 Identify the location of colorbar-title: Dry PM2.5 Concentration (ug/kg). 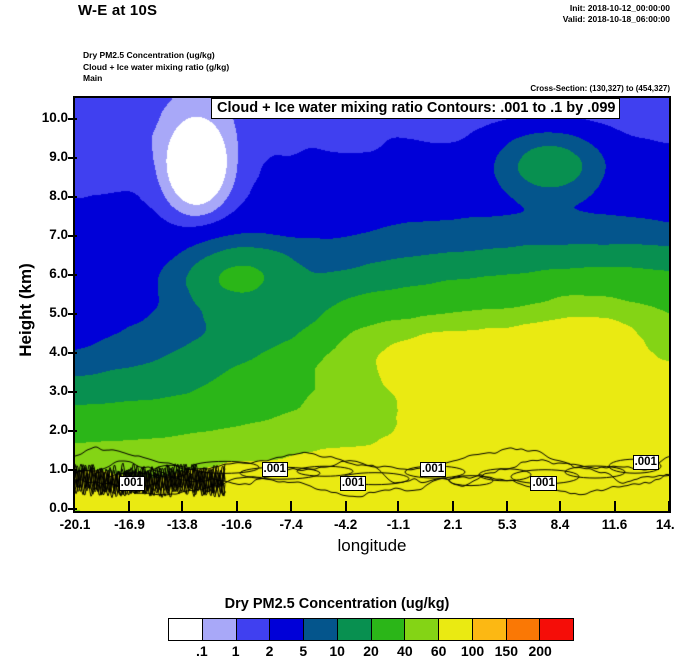
(337, 604).